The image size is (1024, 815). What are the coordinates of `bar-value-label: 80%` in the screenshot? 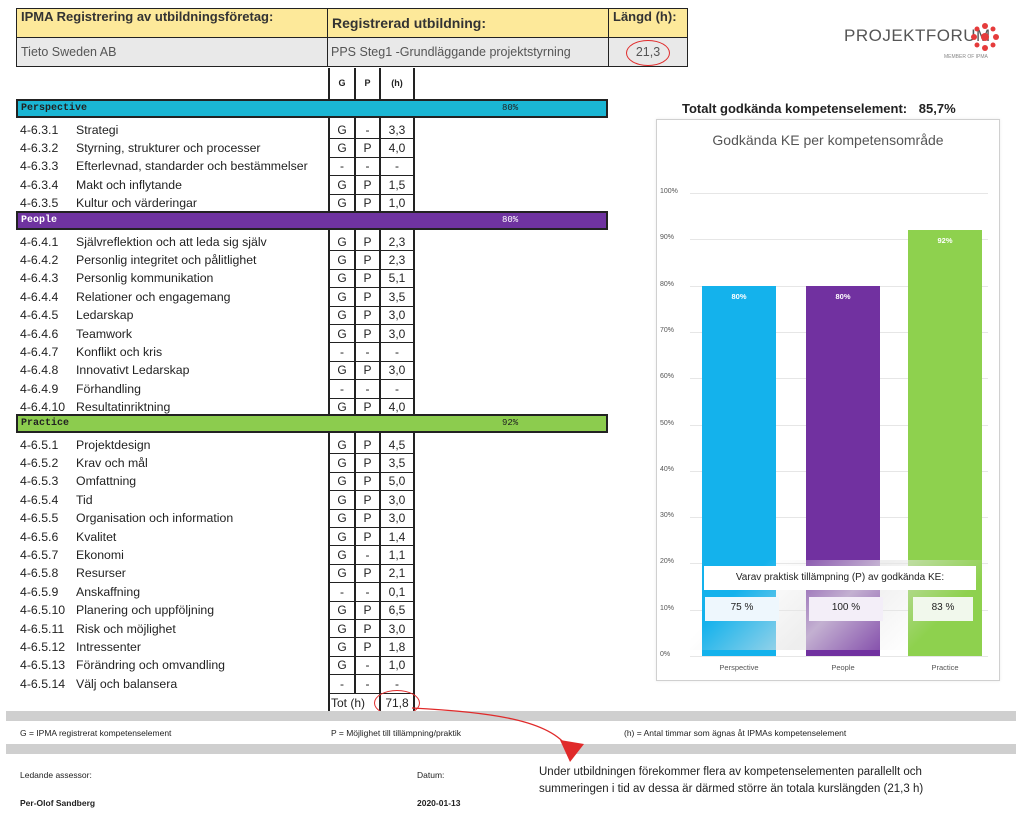 It's located at (739, 296).